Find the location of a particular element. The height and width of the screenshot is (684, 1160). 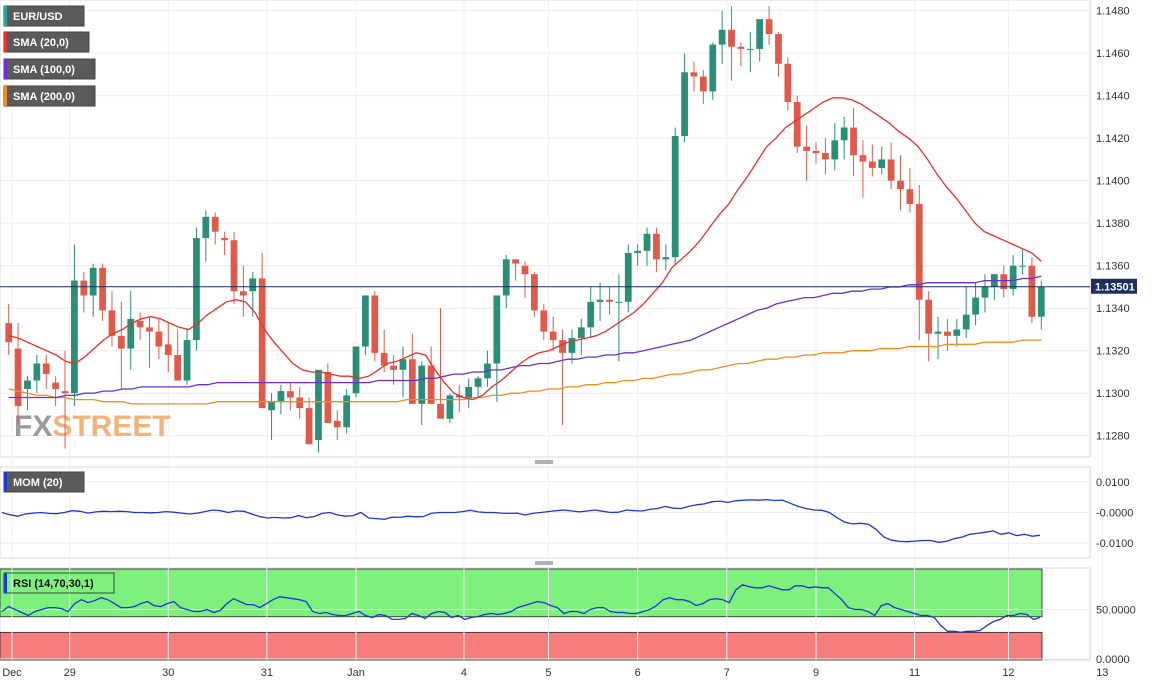

legend-sma20: SMA (20,0) is located at coordinates (46, 42).